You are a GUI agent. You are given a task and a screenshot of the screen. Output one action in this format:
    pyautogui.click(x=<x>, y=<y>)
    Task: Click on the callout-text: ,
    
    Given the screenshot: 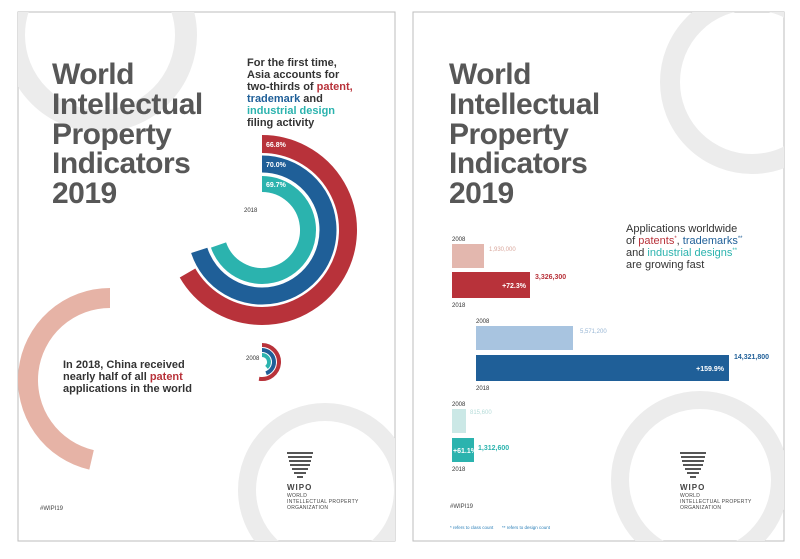 What is the action you would take?
    pyautogui.click(x=680, y=241)
    